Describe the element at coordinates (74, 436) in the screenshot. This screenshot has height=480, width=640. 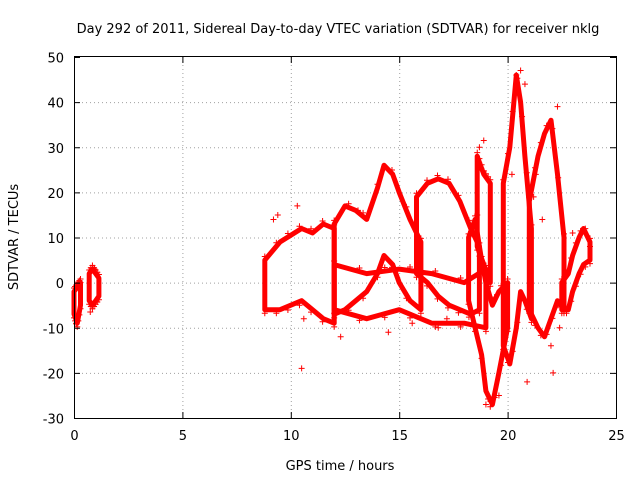
I see `x-tick-label: 0` at that location.